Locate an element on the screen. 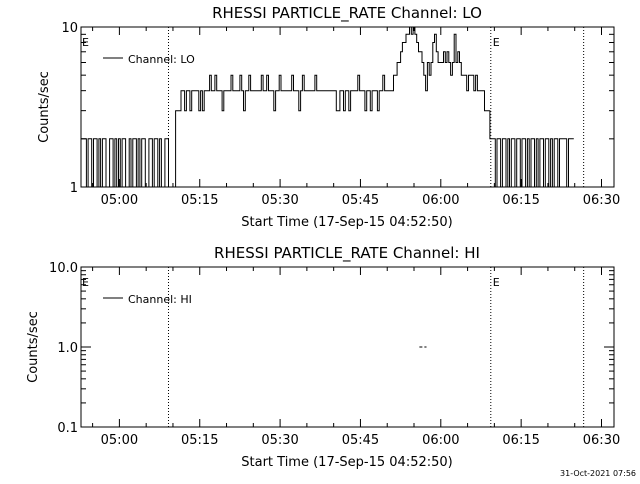 This screenshot has width=640, height=484. hi-chart-title: RHESSI PARTICLE_RATE Channel: HI is located at coordinates (347, 253).